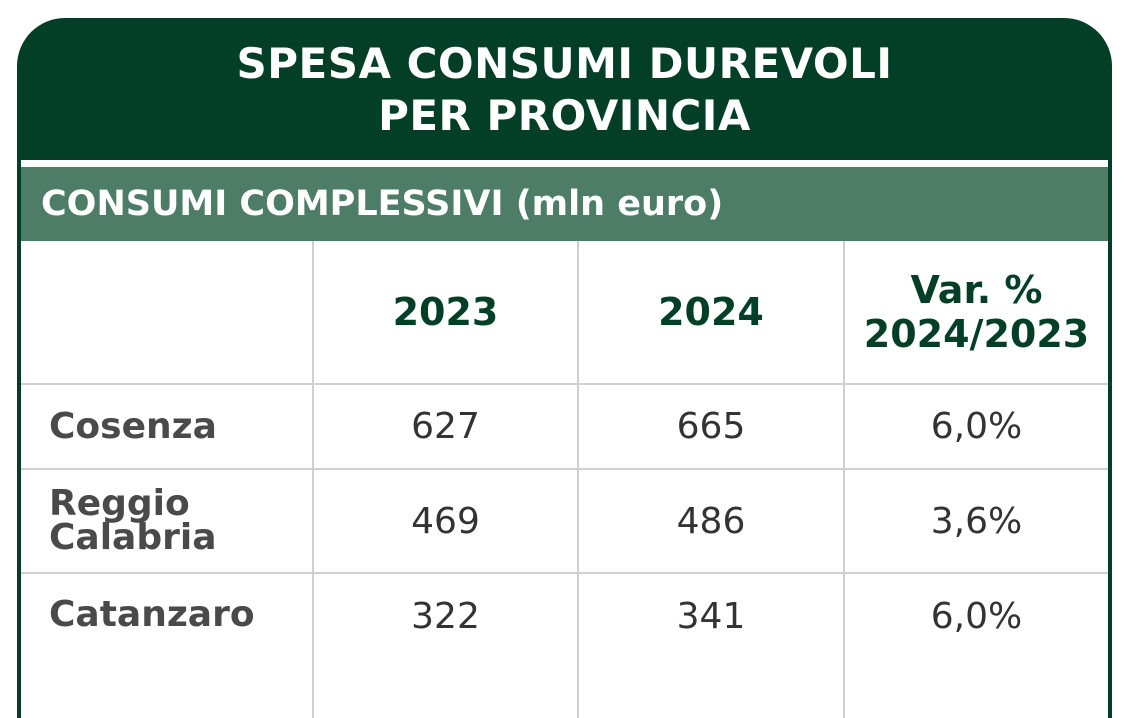 The width and height of the screenshot is (1129, 718). I want to click on row-label-line-1: Catanzaro, so click(152, 614).